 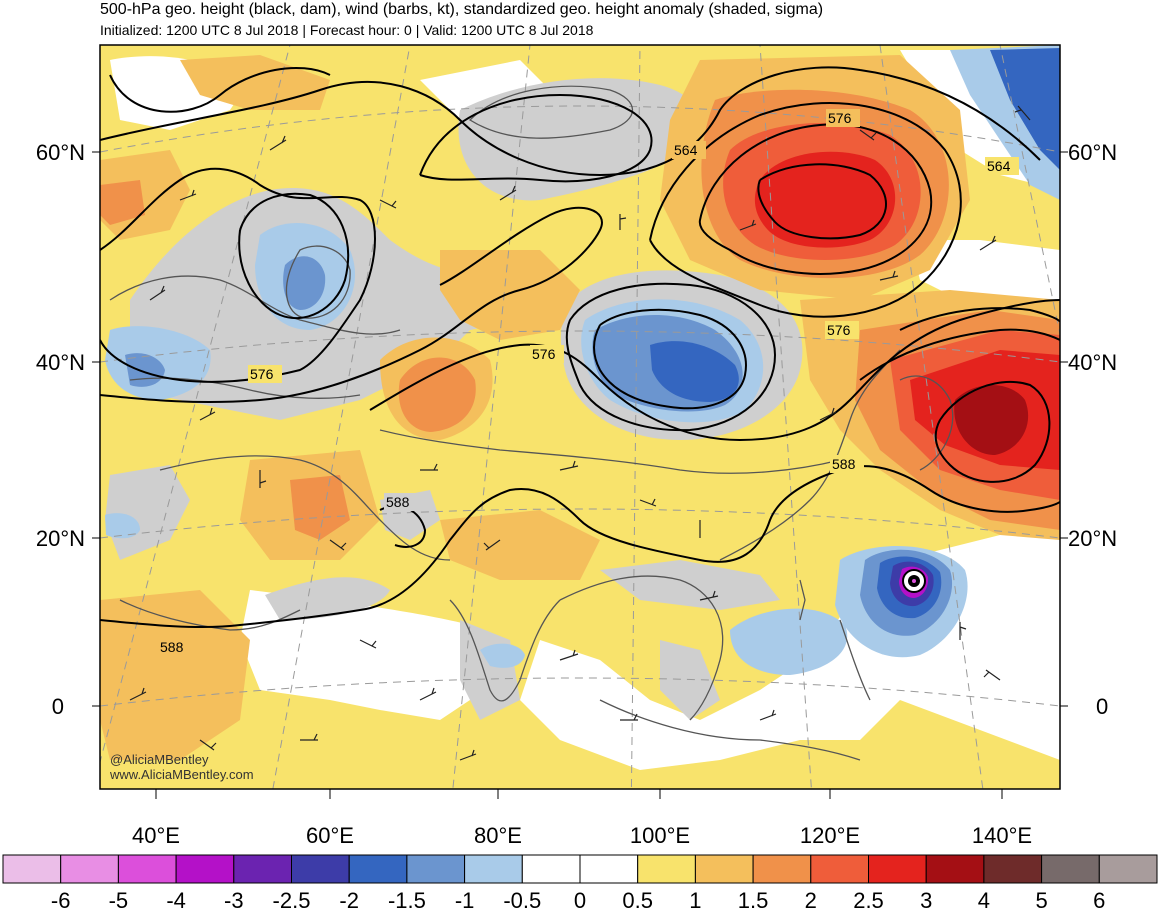 I want to click on lon-label: 40°E, so click(x=156, y=835).